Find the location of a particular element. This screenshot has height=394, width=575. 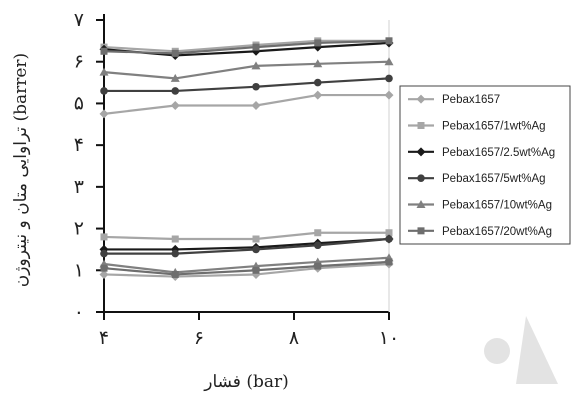

legend-item: Pebax1657/10wt%Ag is located at coordinates (480, 206).